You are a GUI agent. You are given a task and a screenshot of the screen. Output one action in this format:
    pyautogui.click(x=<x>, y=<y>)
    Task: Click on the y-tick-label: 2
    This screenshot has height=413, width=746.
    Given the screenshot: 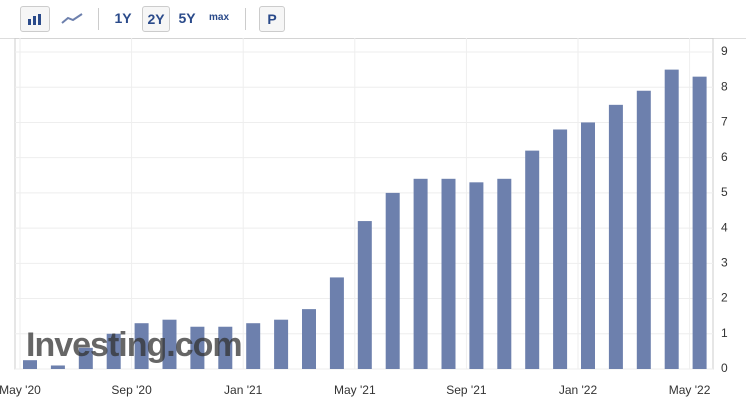 What is the action you would take?
    pyautogui.click(x=724, y=298)
    